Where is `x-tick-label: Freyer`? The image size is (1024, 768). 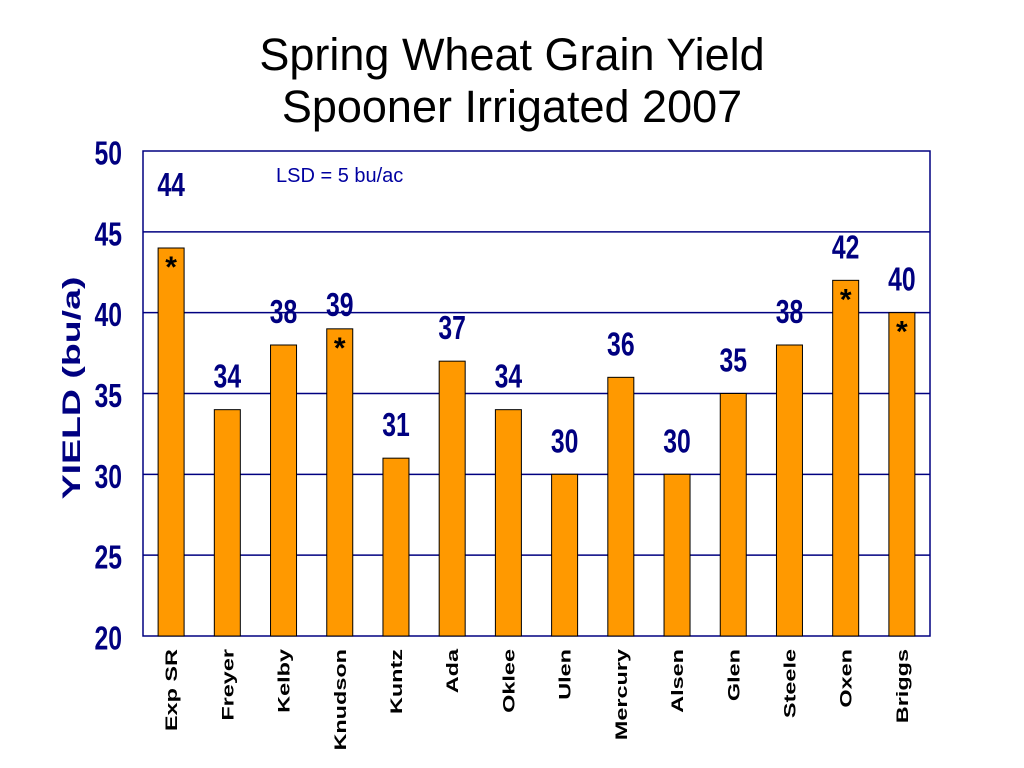
x-tick-label: Freyer is located at coordinates (227, 685).